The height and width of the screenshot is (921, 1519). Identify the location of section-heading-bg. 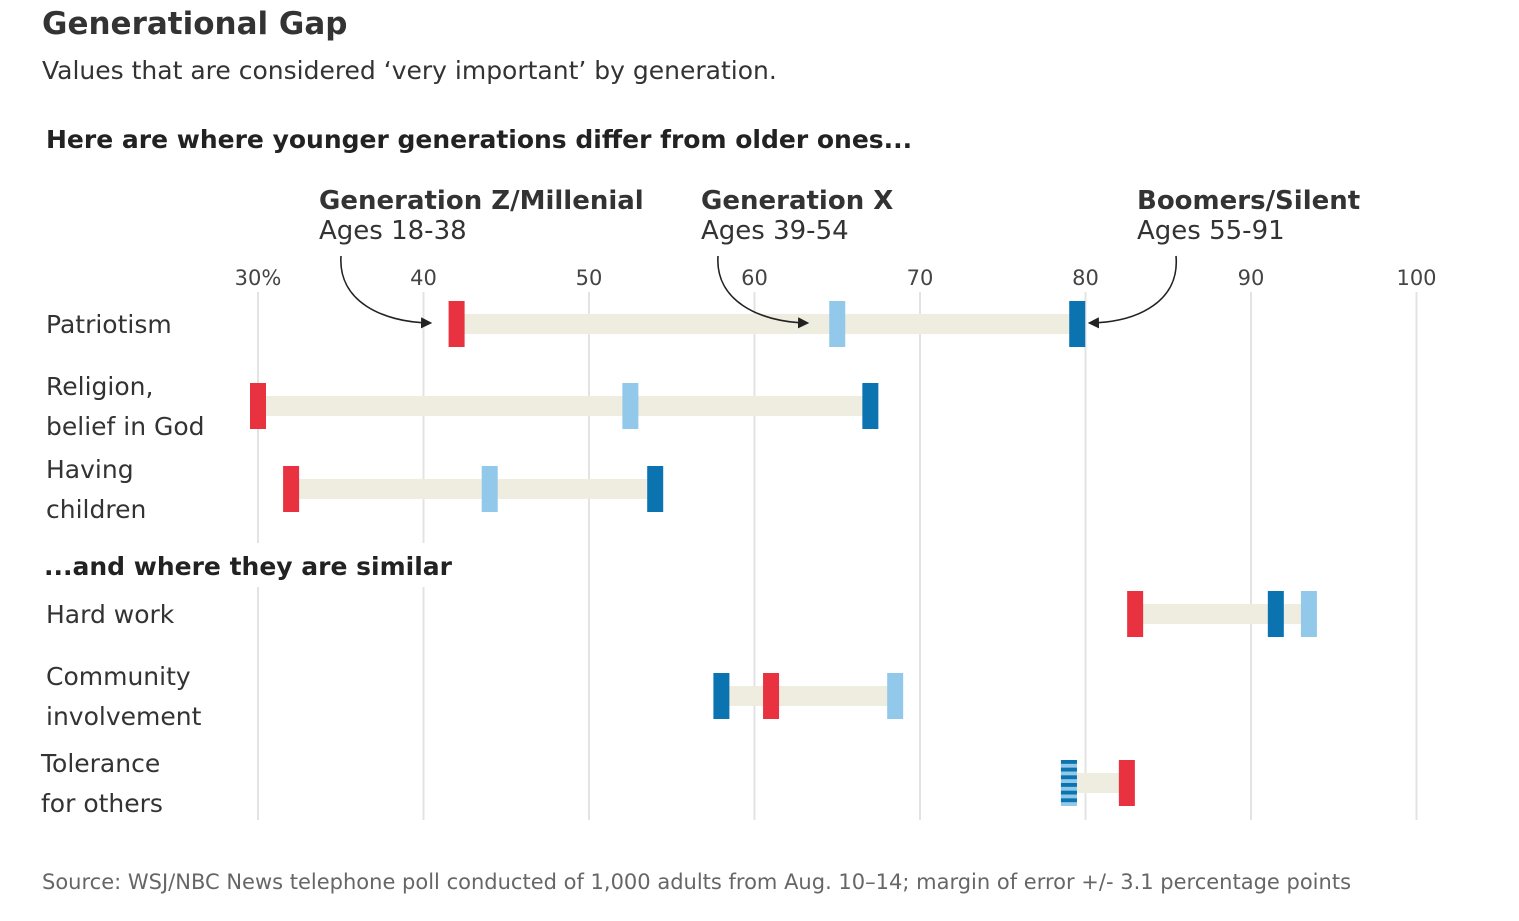
(232, 565).